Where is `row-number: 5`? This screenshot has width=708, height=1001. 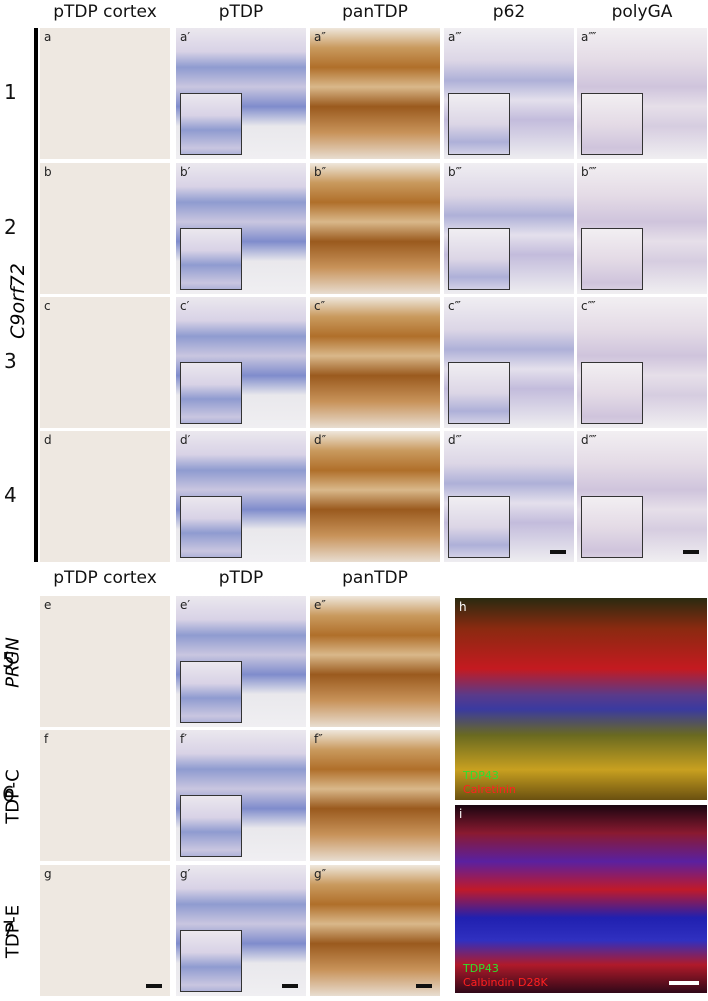 row-number: 5 is located at coordinates (8, 660).